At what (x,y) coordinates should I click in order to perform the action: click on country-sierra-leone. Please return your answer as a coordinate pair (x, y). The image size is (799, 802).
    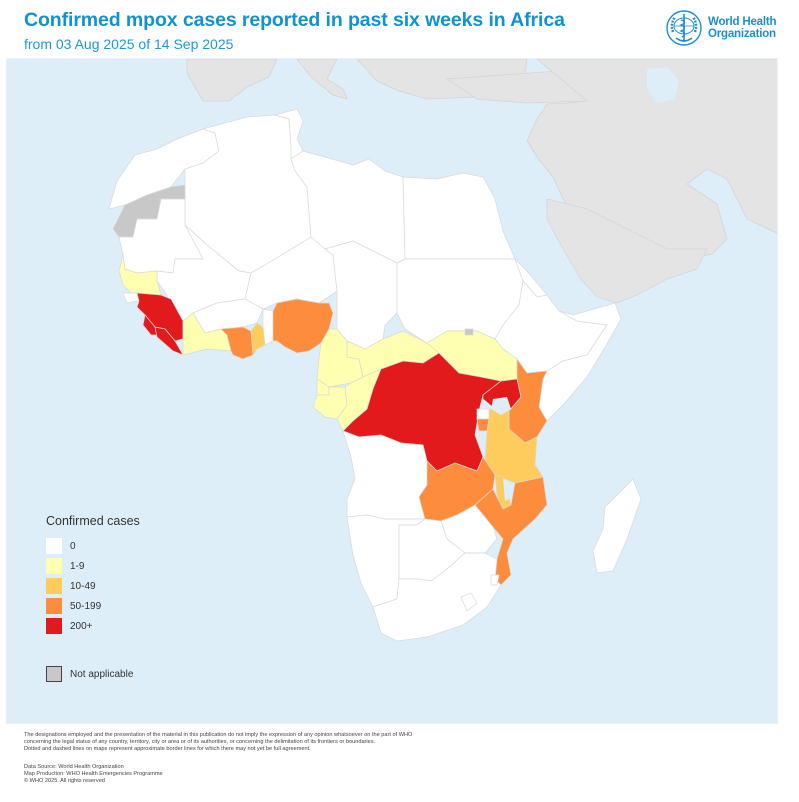
    Looking at the image, I should click on (150, 325).